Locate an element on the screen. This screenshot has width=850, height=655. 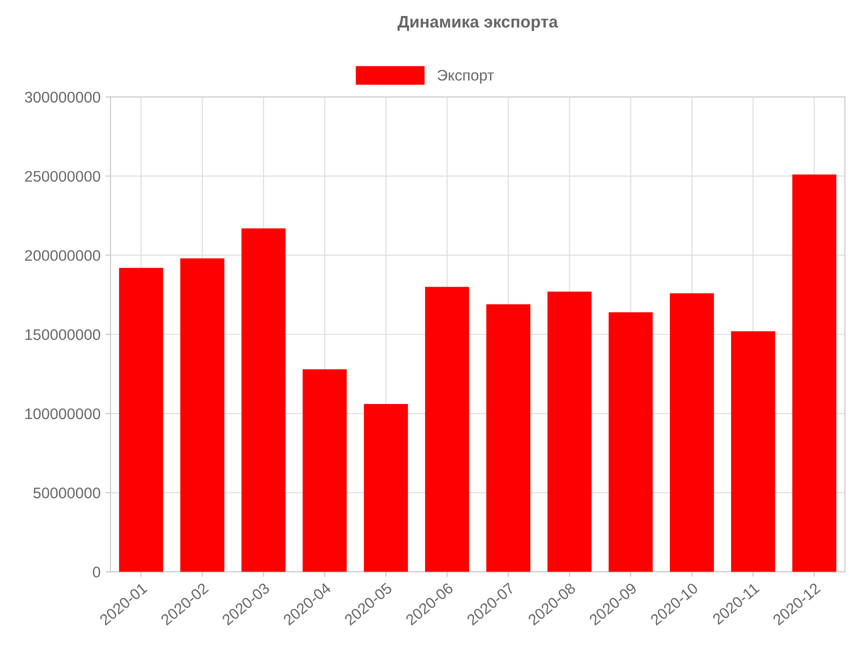
y-tick-label: 250000000 is located at coordinates (62, 176).